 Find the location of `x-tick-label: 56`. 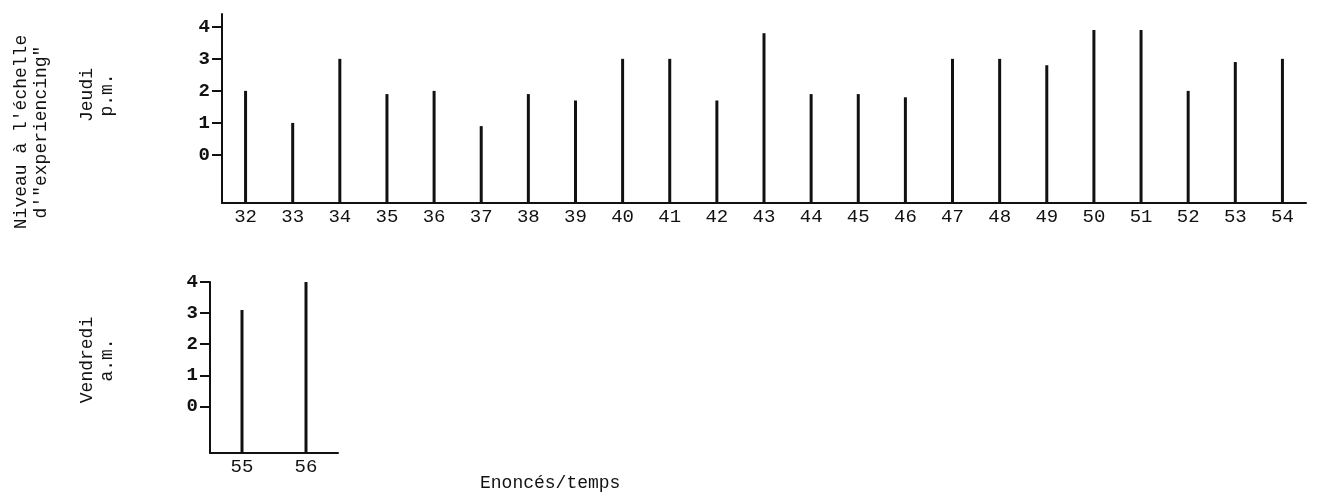

x-tick-label: 56 is located at coordinates (306, 466).